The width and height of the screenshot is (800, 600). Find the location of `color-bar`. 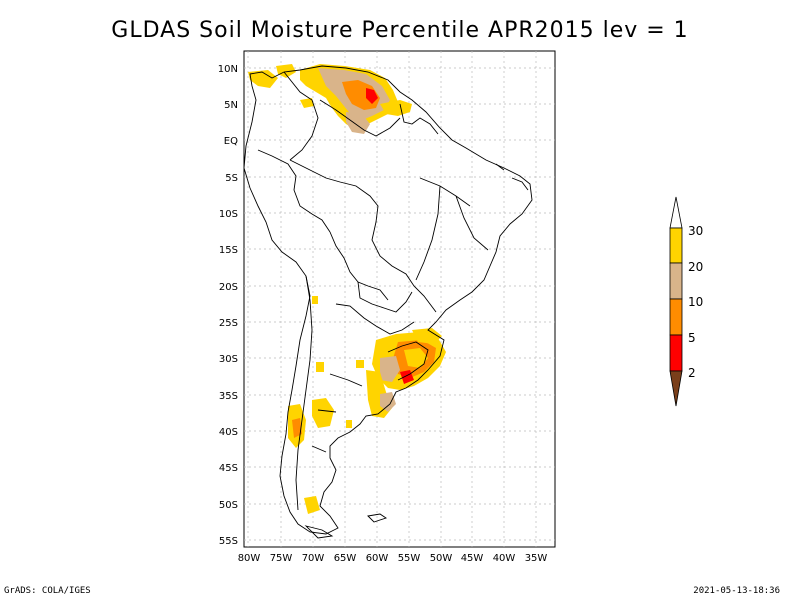

color-bar is located at coordinates (676, 301).